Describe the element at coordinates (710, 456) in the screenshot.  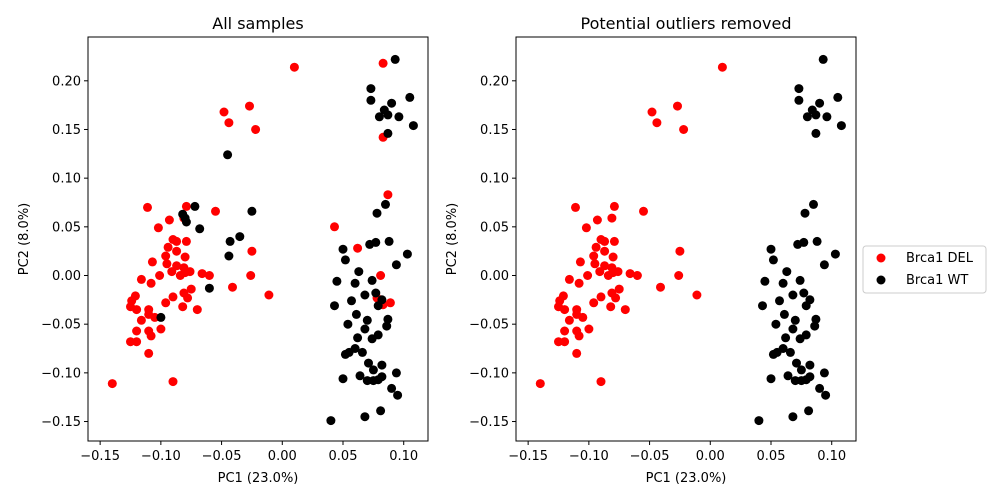
I see `x-tick-label: 0.00` at that location.